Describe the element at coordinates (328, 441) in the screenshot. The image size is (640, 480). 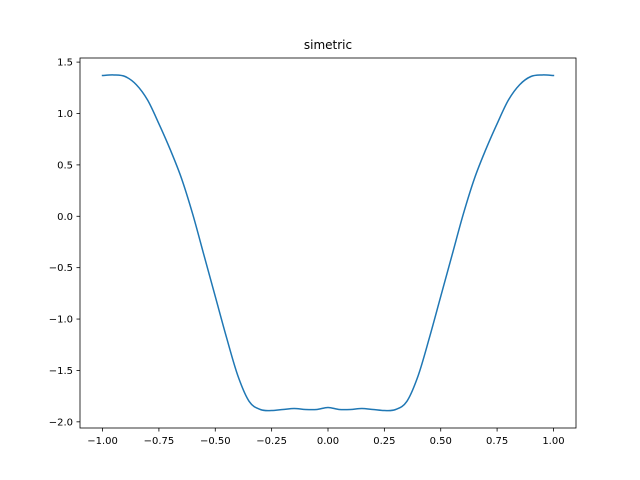
I see `x-tick-label: 0.00` at that location.